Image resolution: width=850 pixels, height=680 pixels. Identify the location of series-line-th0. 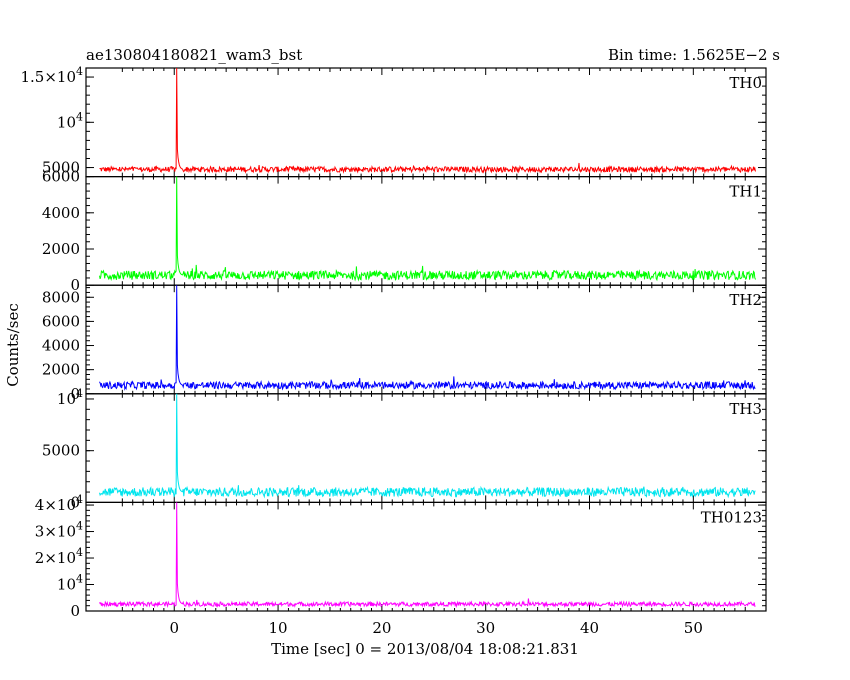
(427, 120).